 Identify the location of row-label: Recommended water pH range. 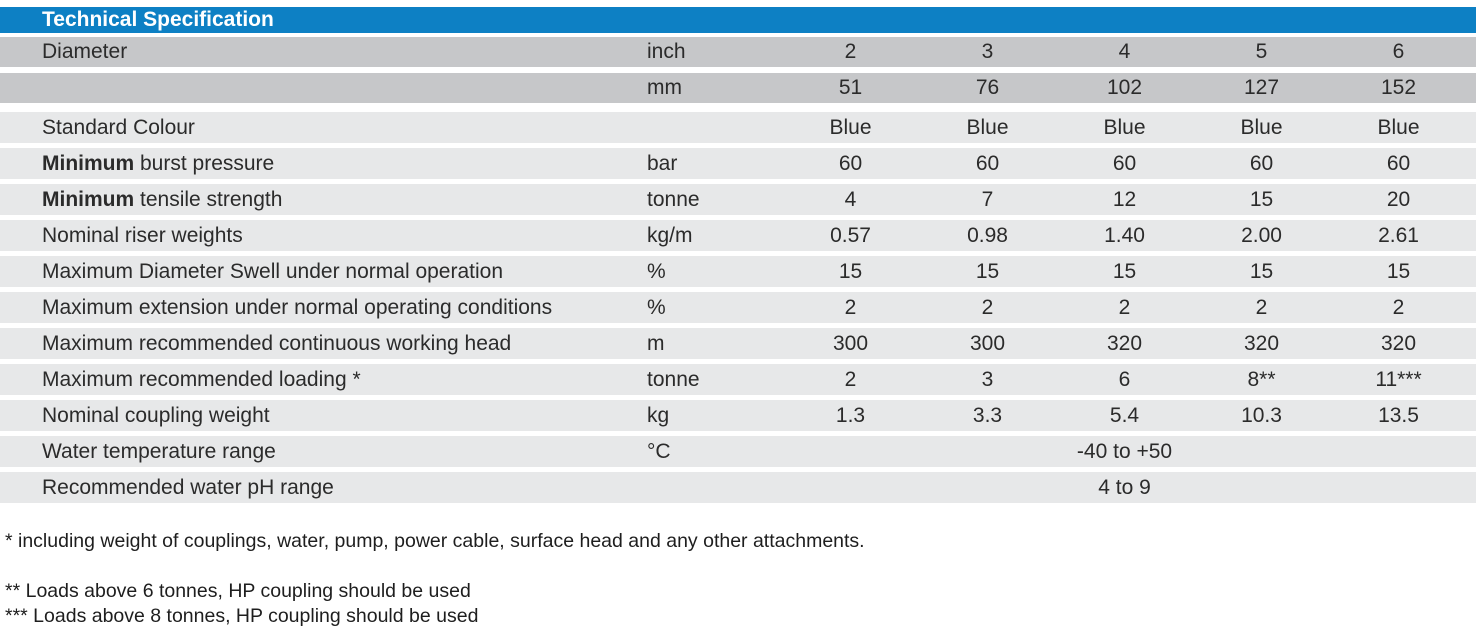
(188, 487).